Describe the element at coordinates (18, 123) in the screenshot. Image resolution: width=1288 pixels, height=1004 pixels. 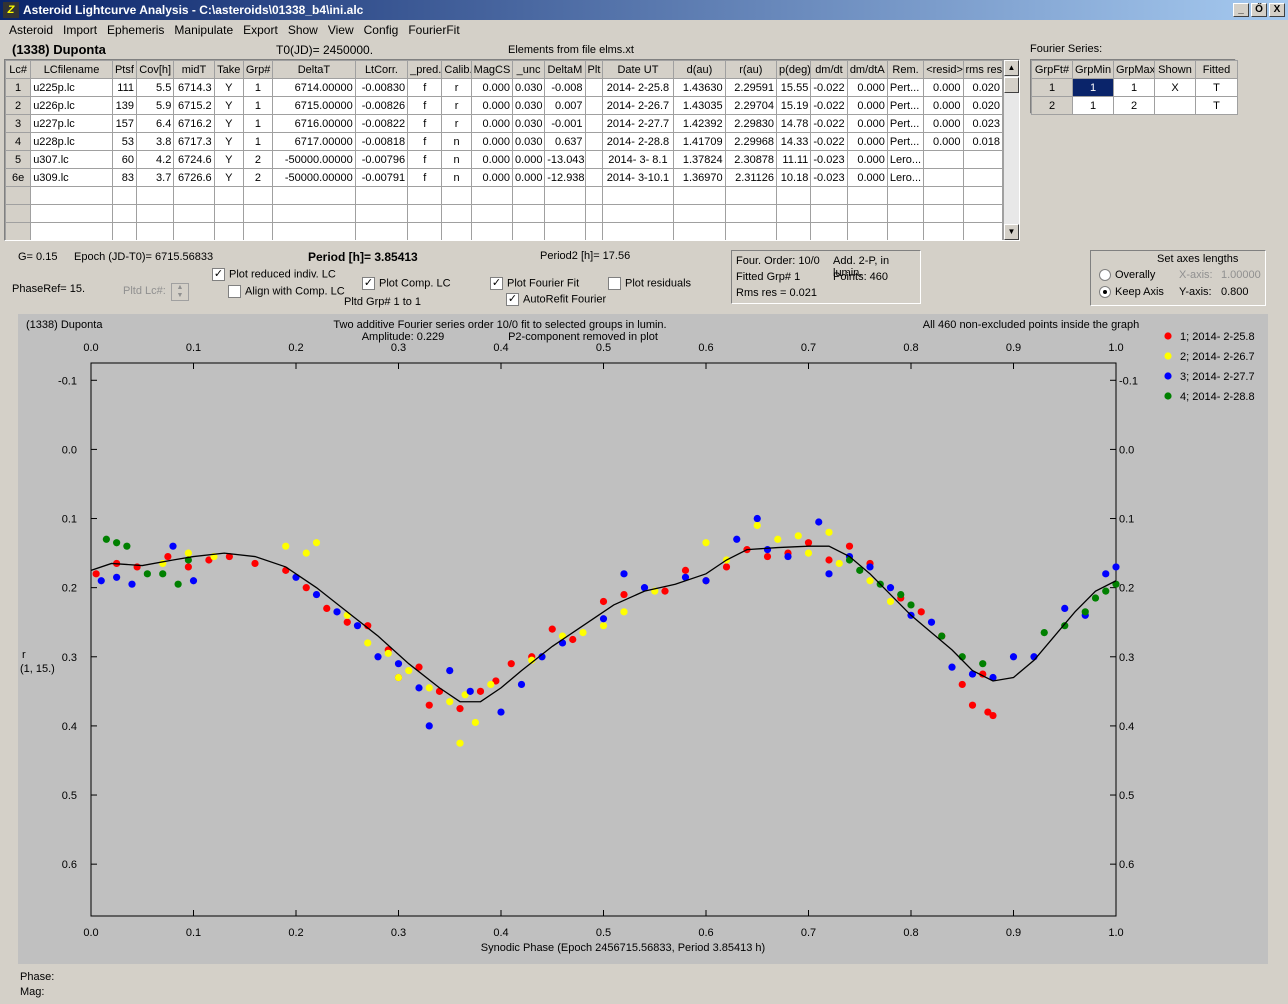
I see `row-header: 3` at that location.